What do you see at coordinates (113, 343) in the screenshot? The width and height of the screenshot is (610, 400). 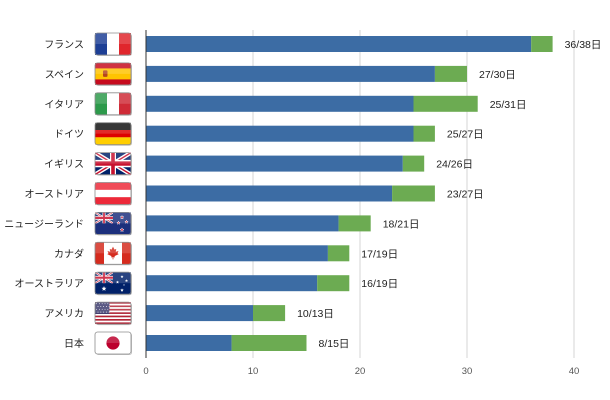 I see `japan-flag-icon` at bounding box center [113, 343].